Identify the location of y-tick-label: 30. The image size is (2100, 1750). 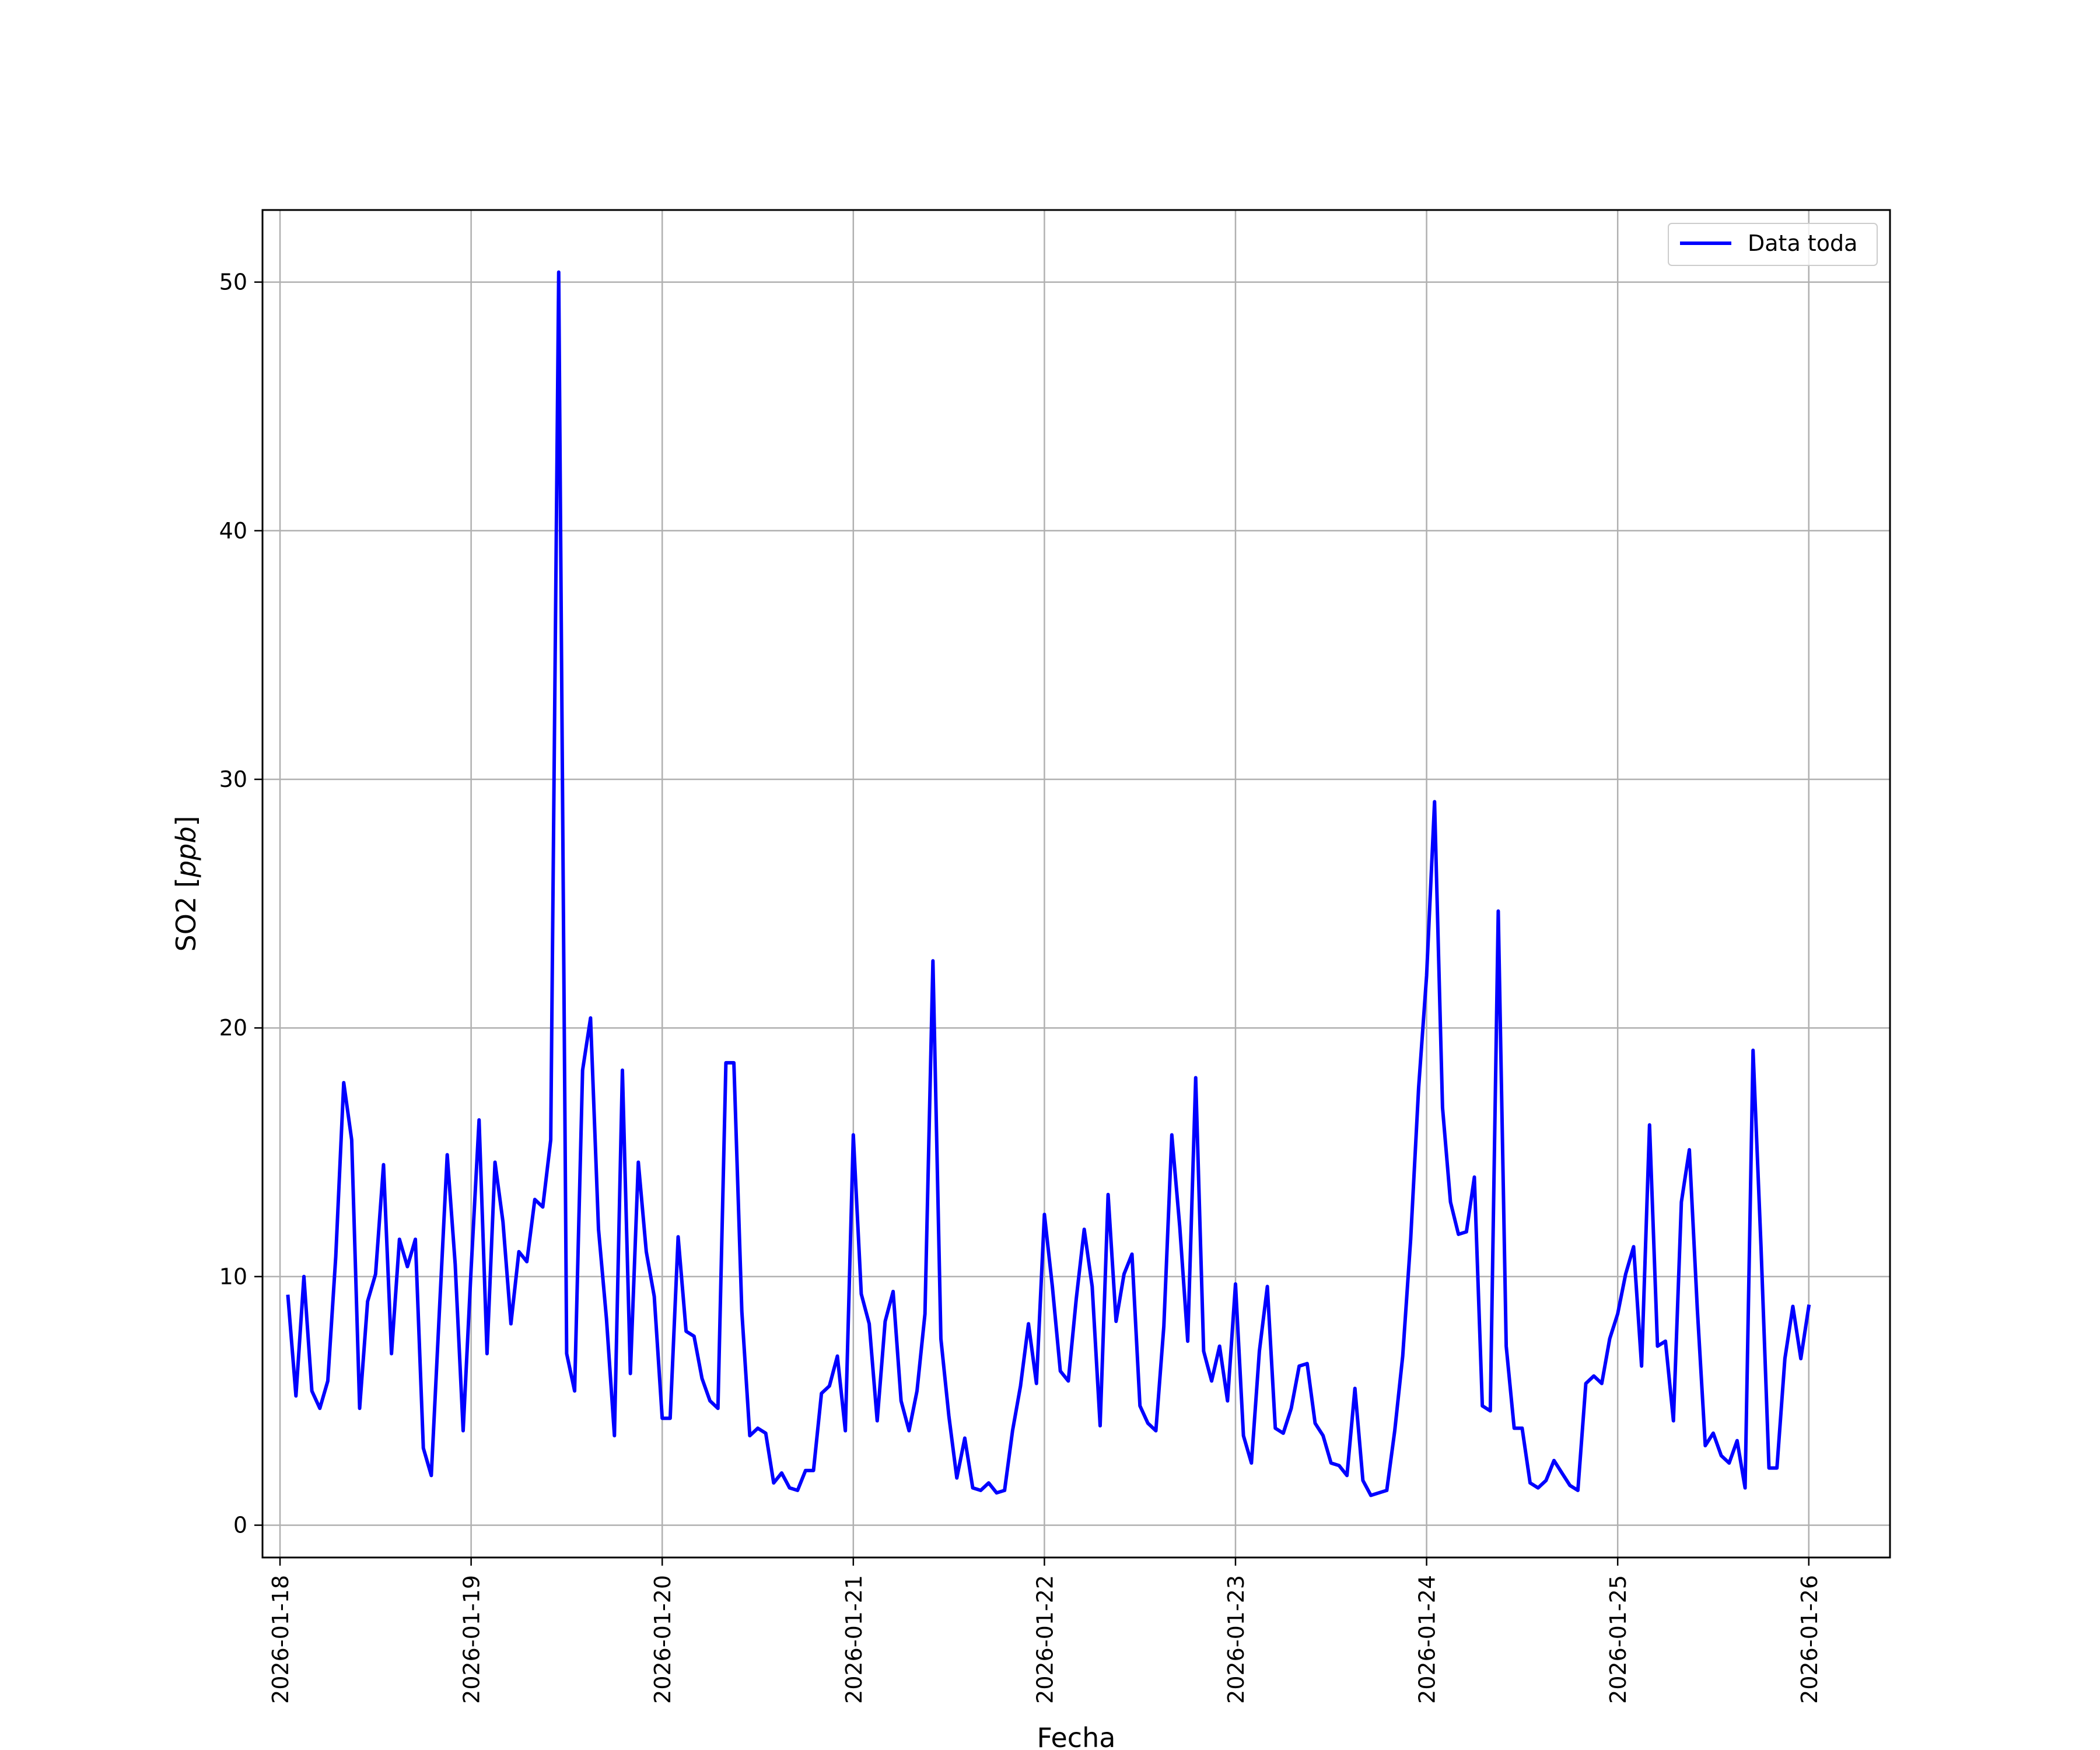
(233, 779).